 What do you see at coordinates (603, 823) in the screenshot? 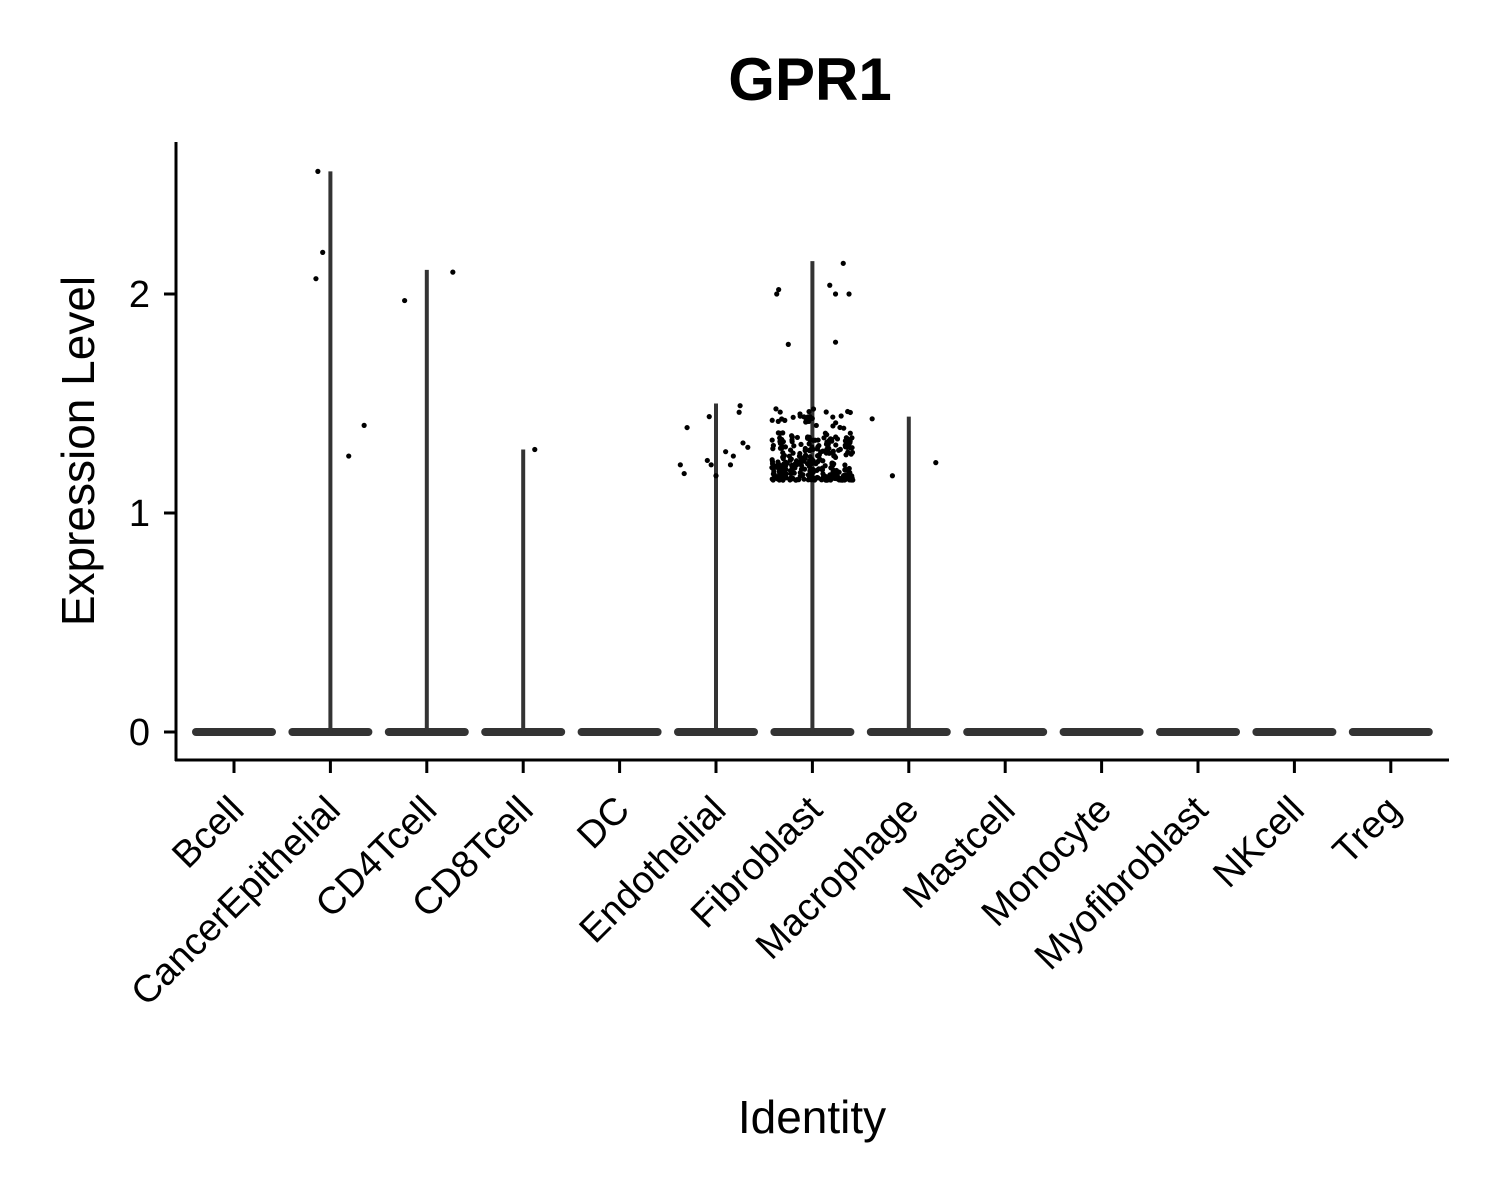
I see `x-tick-label: DC` at bounding box center [603, 823].